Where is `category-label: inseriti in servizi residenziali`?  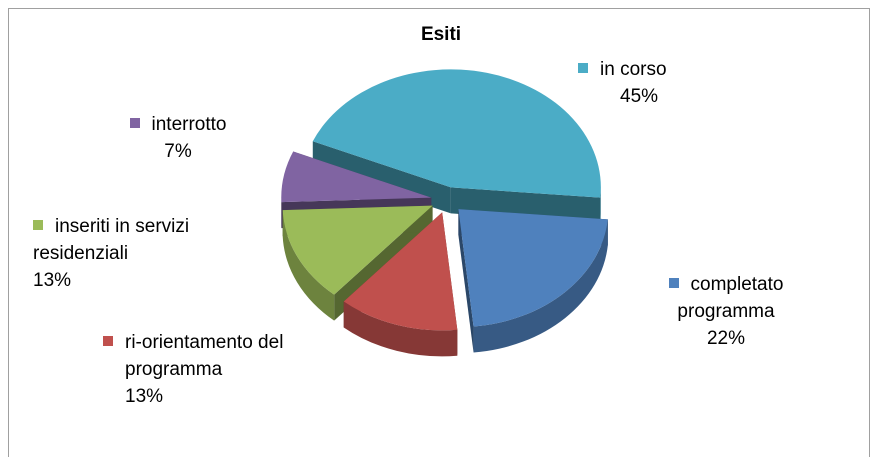
category-label: inseriti in servizi residenziali is located at coordinates (111, 240).